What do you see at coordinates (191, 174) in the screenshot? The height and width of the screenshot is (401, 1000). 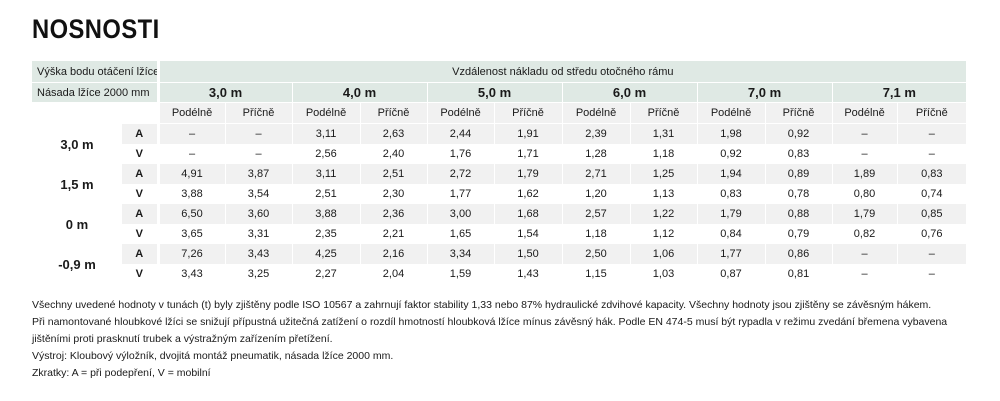 I see `capacity-value-cell: 4,91` at bounding box center [191, 174].